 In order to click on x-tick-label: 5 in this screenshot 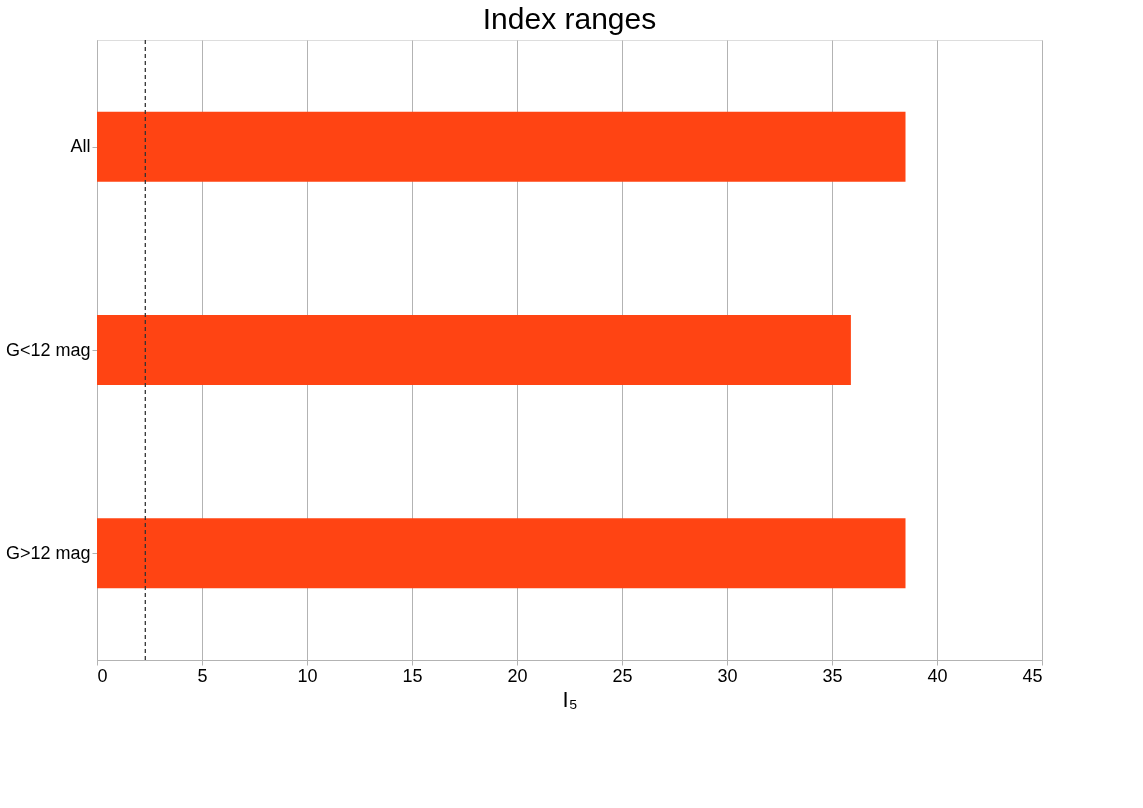, I will do `click(202, 675)`.